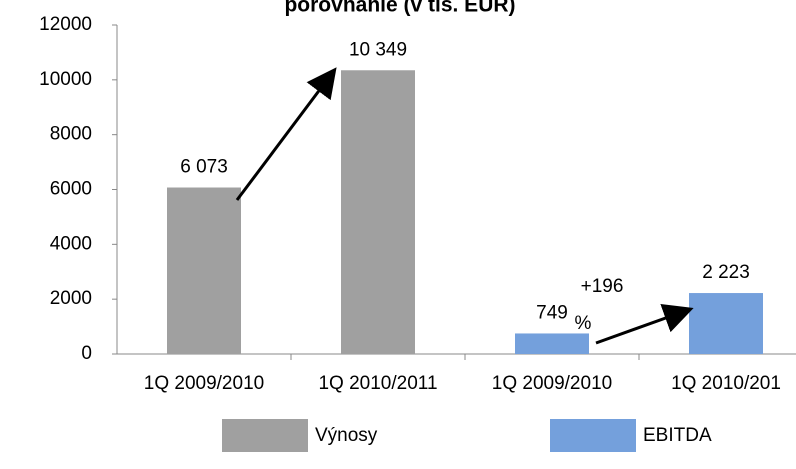  I want to click on x-tick-label: 1Q 2010/2011, so click(377, 383).